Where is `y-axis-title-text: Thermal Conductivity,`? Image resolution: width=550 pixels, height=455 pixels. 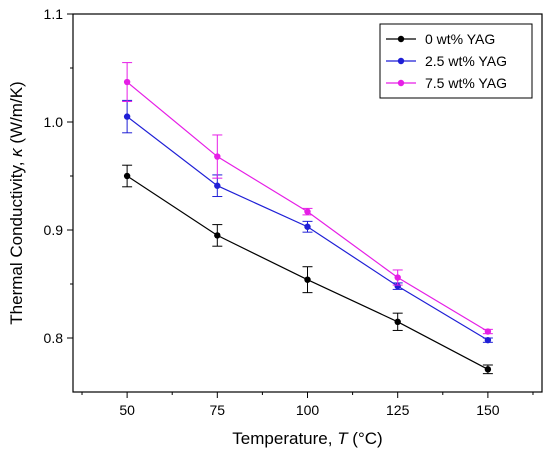 y-axis-title-text: Thermal Conductivity, is located at coordinates (16, 241).